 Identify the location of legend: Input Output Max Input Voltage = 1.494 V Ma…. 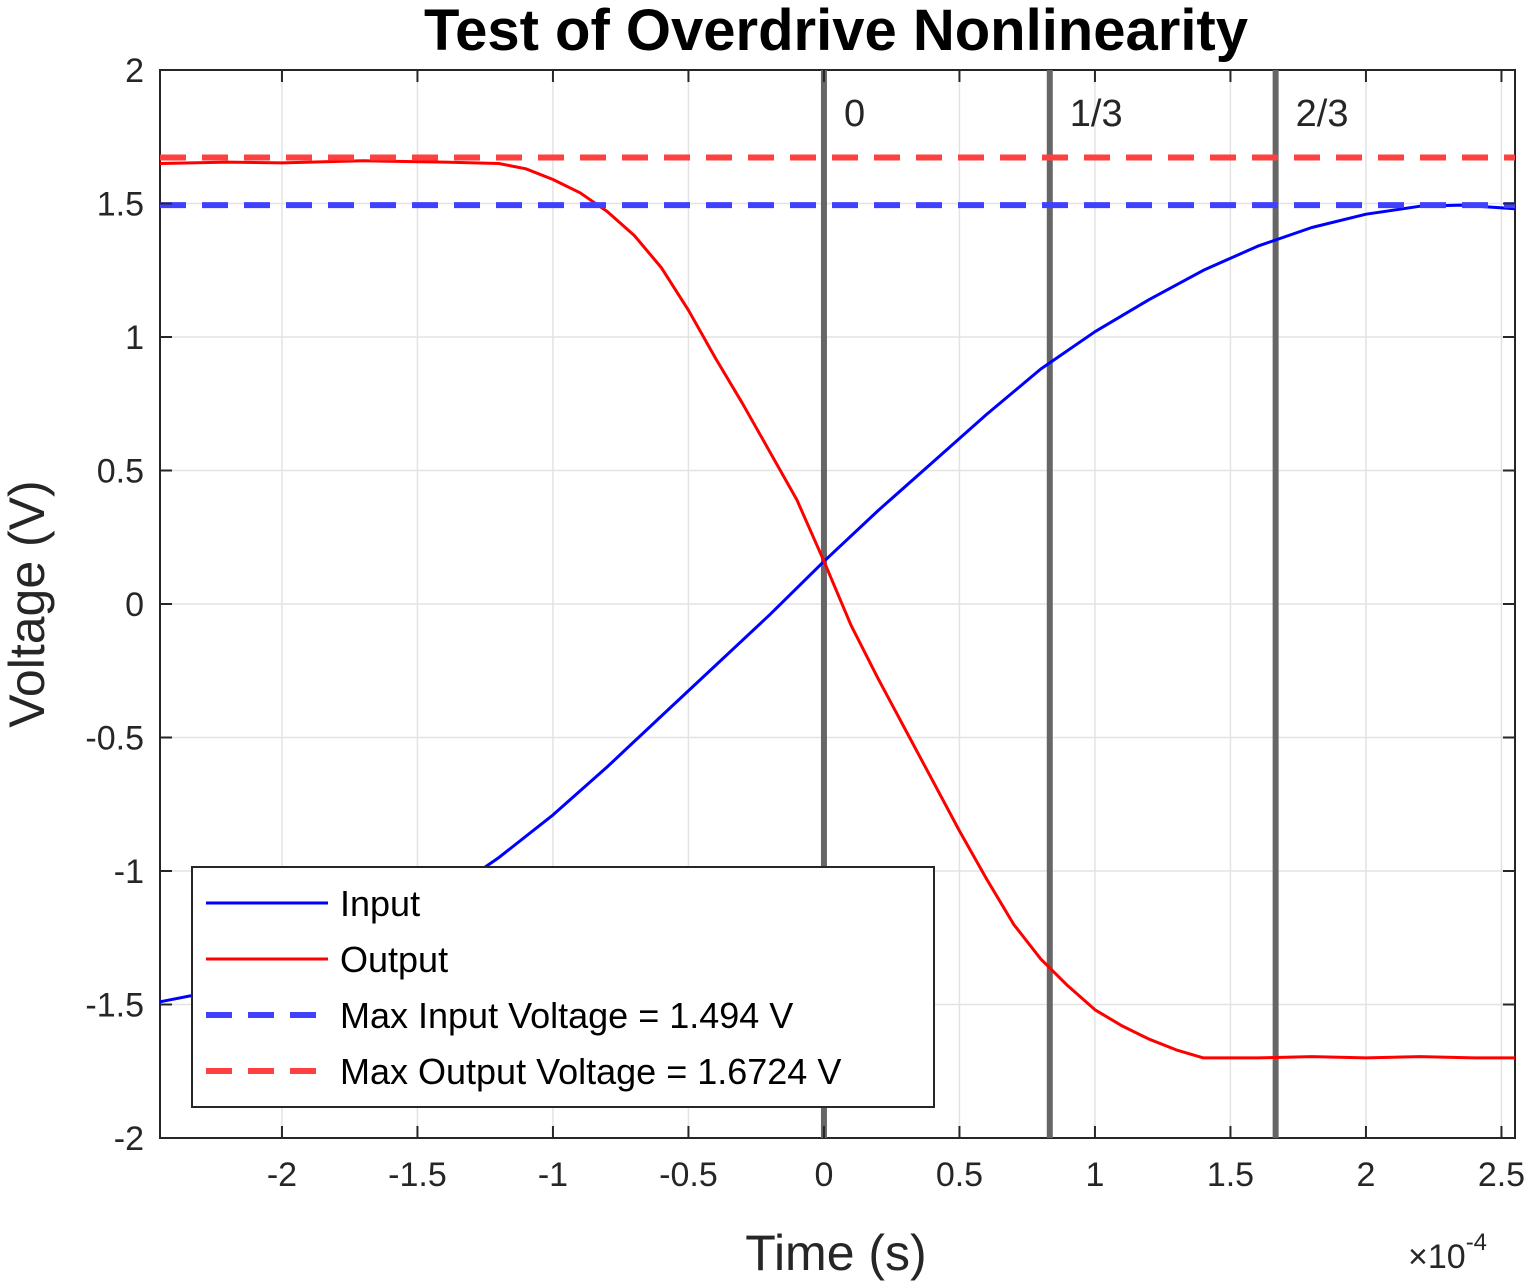
(563, 987).